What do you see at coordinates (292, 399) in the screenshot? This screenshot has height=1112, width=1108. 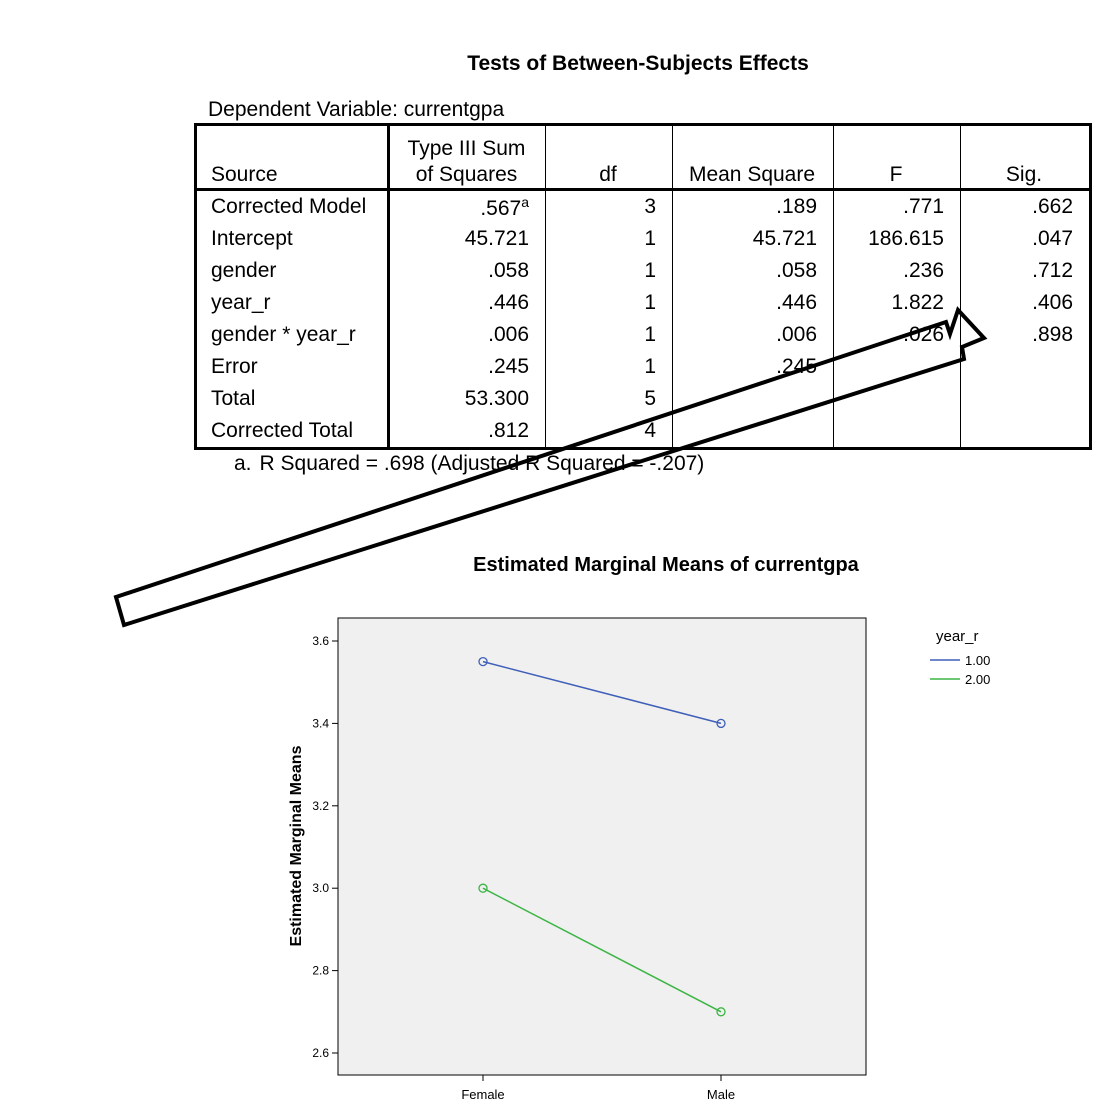 I see `cell-source: Total` at bounding box center [292, 399].